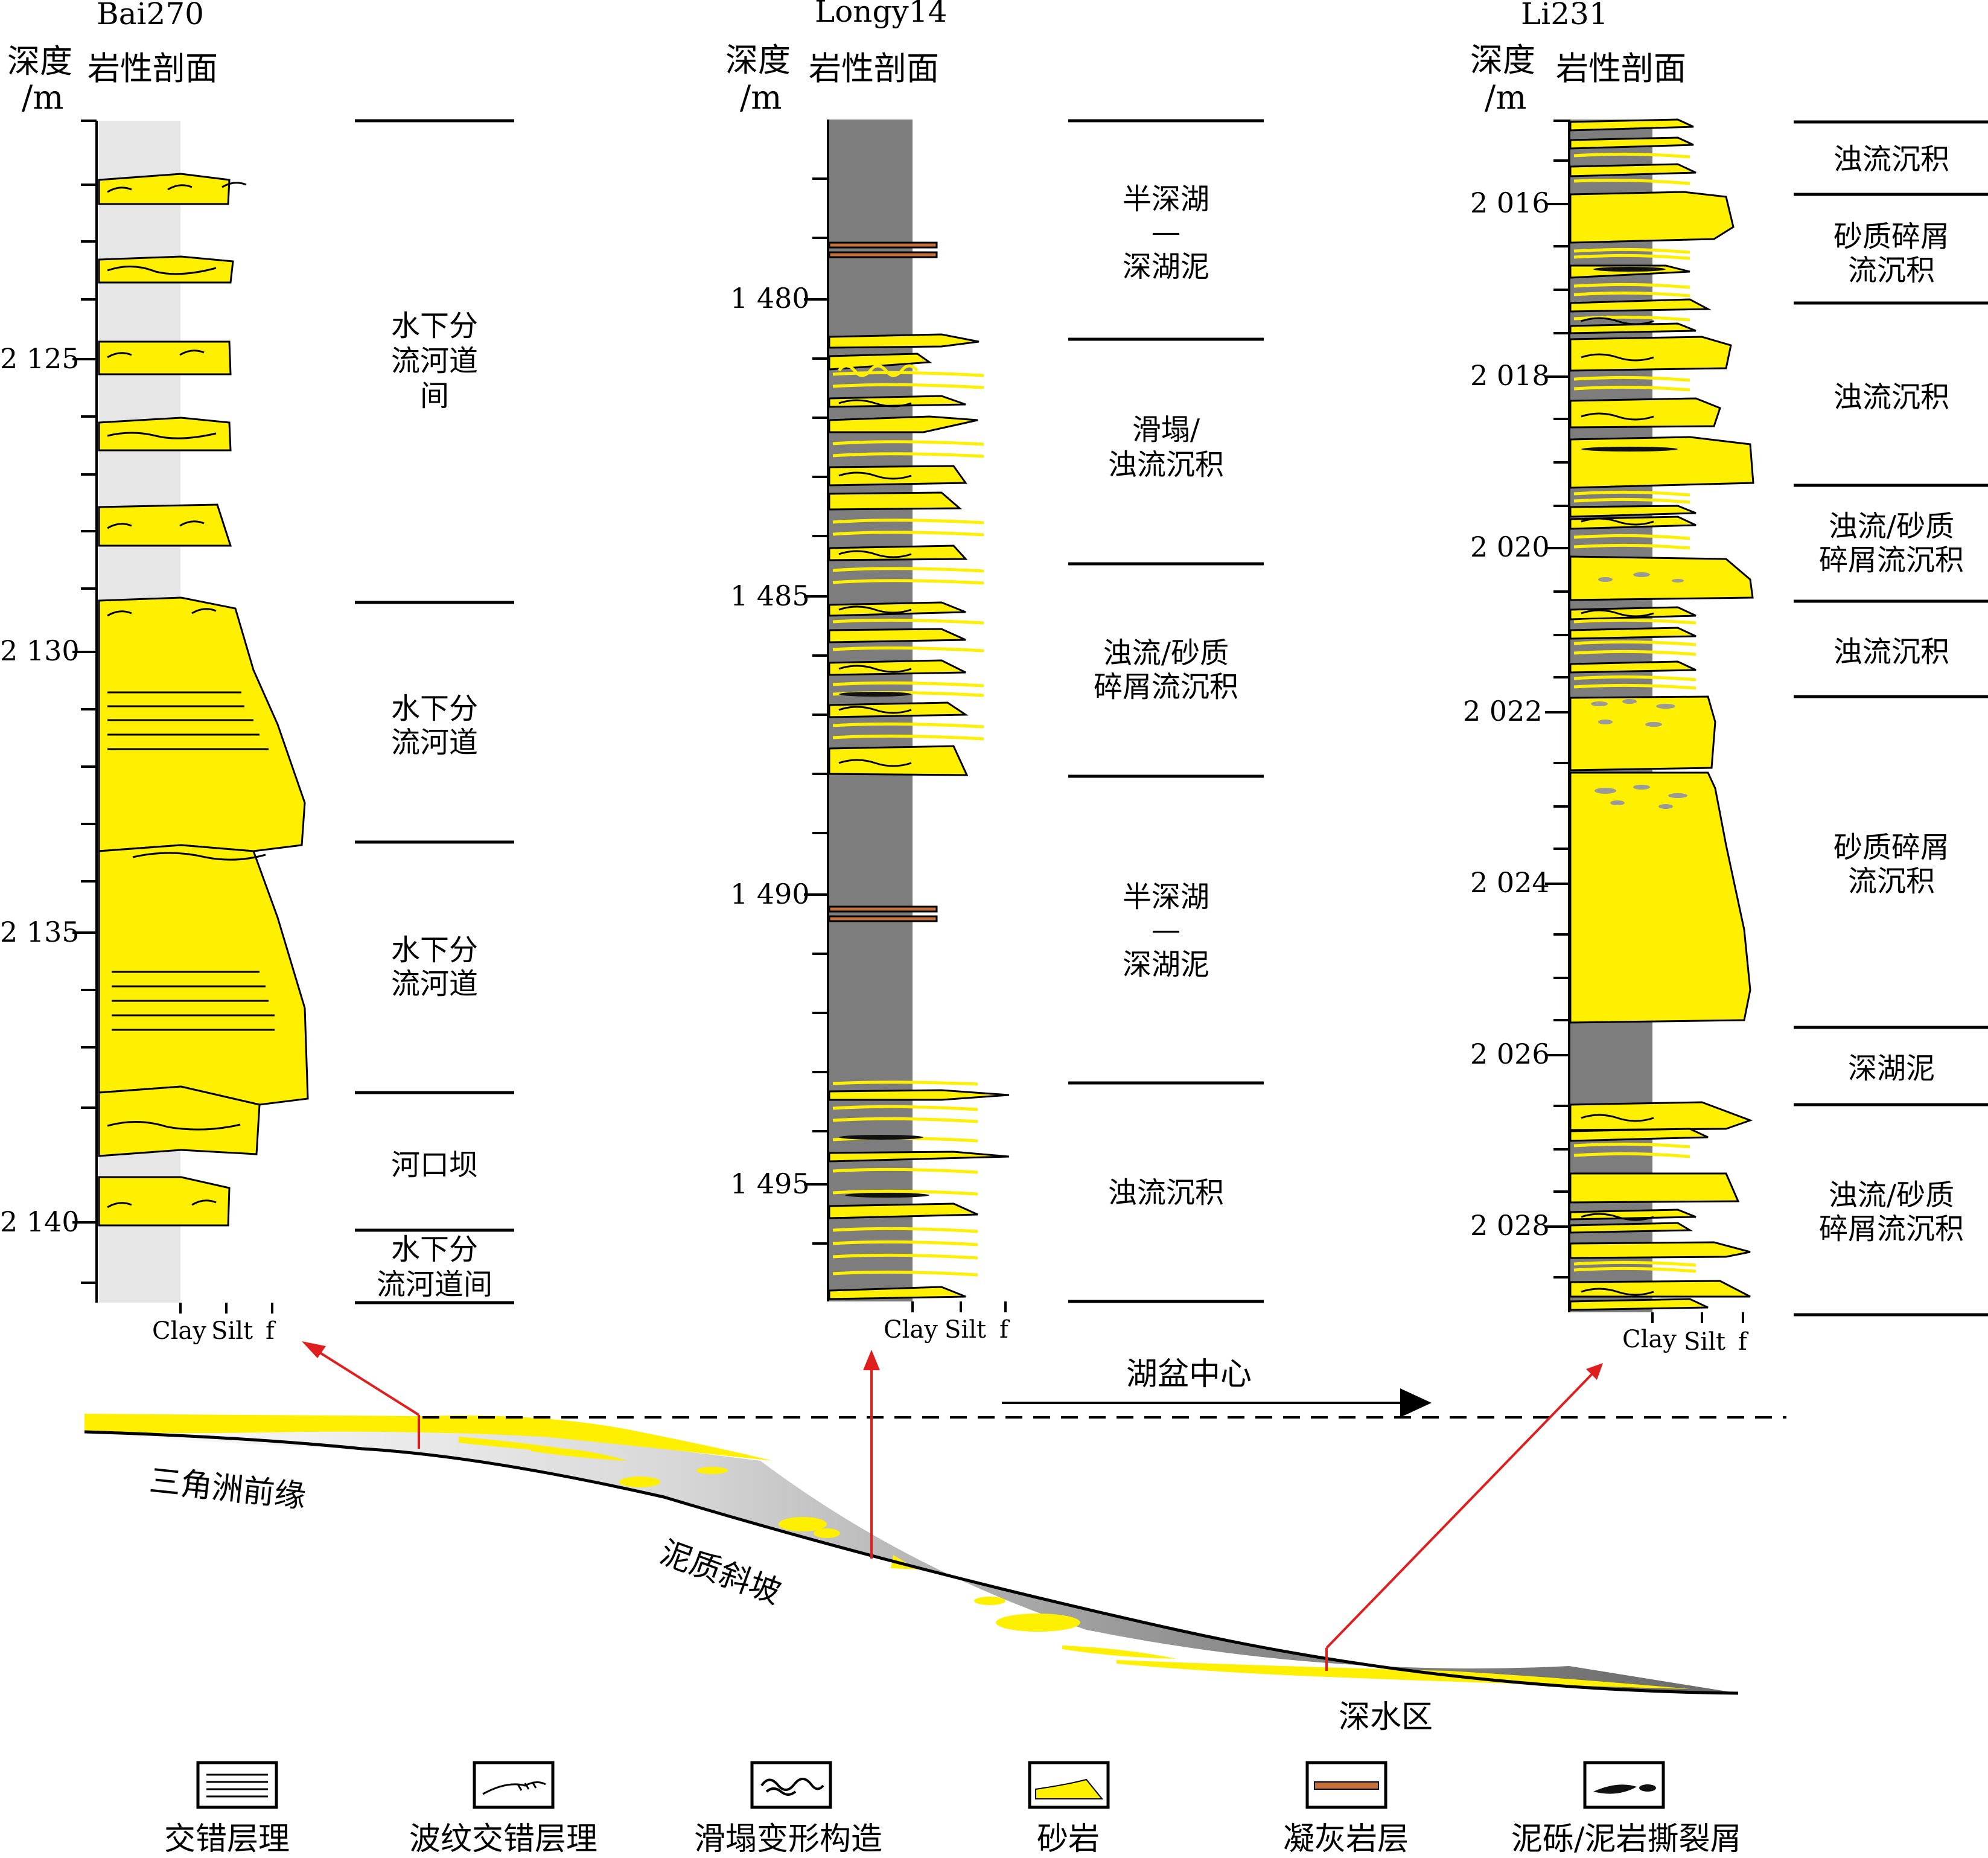 The height and width of the screenshot is (1858, 1988). What do you see at coordinates (1166, 897) in the screenshot?
I see `facies-label: 半深湖` at bounding box center [1166, 897].